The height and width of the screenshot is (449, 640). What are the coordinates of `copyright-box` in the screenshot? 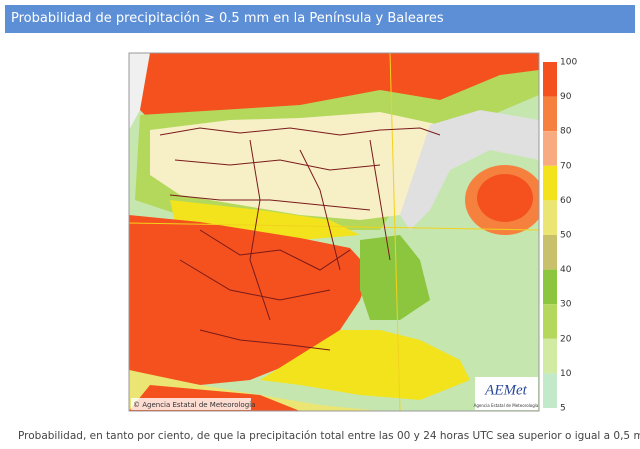 It's located at (191, 404).